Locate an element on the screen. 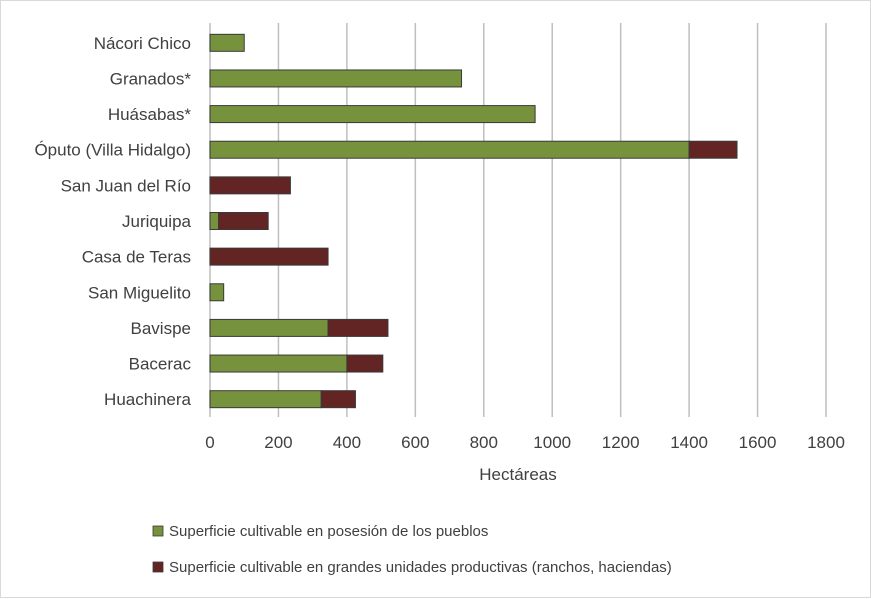  category-label: Juriquipa is located at coordinates (157, 221).